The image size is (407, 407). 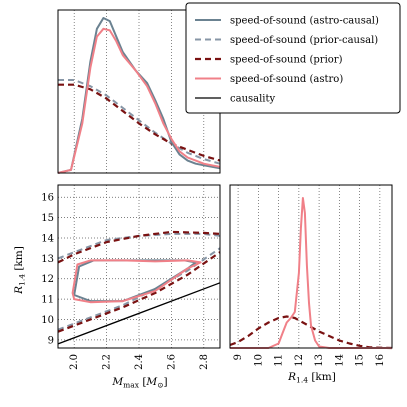 I want to click on legend-box, so click(x=293, y=58).